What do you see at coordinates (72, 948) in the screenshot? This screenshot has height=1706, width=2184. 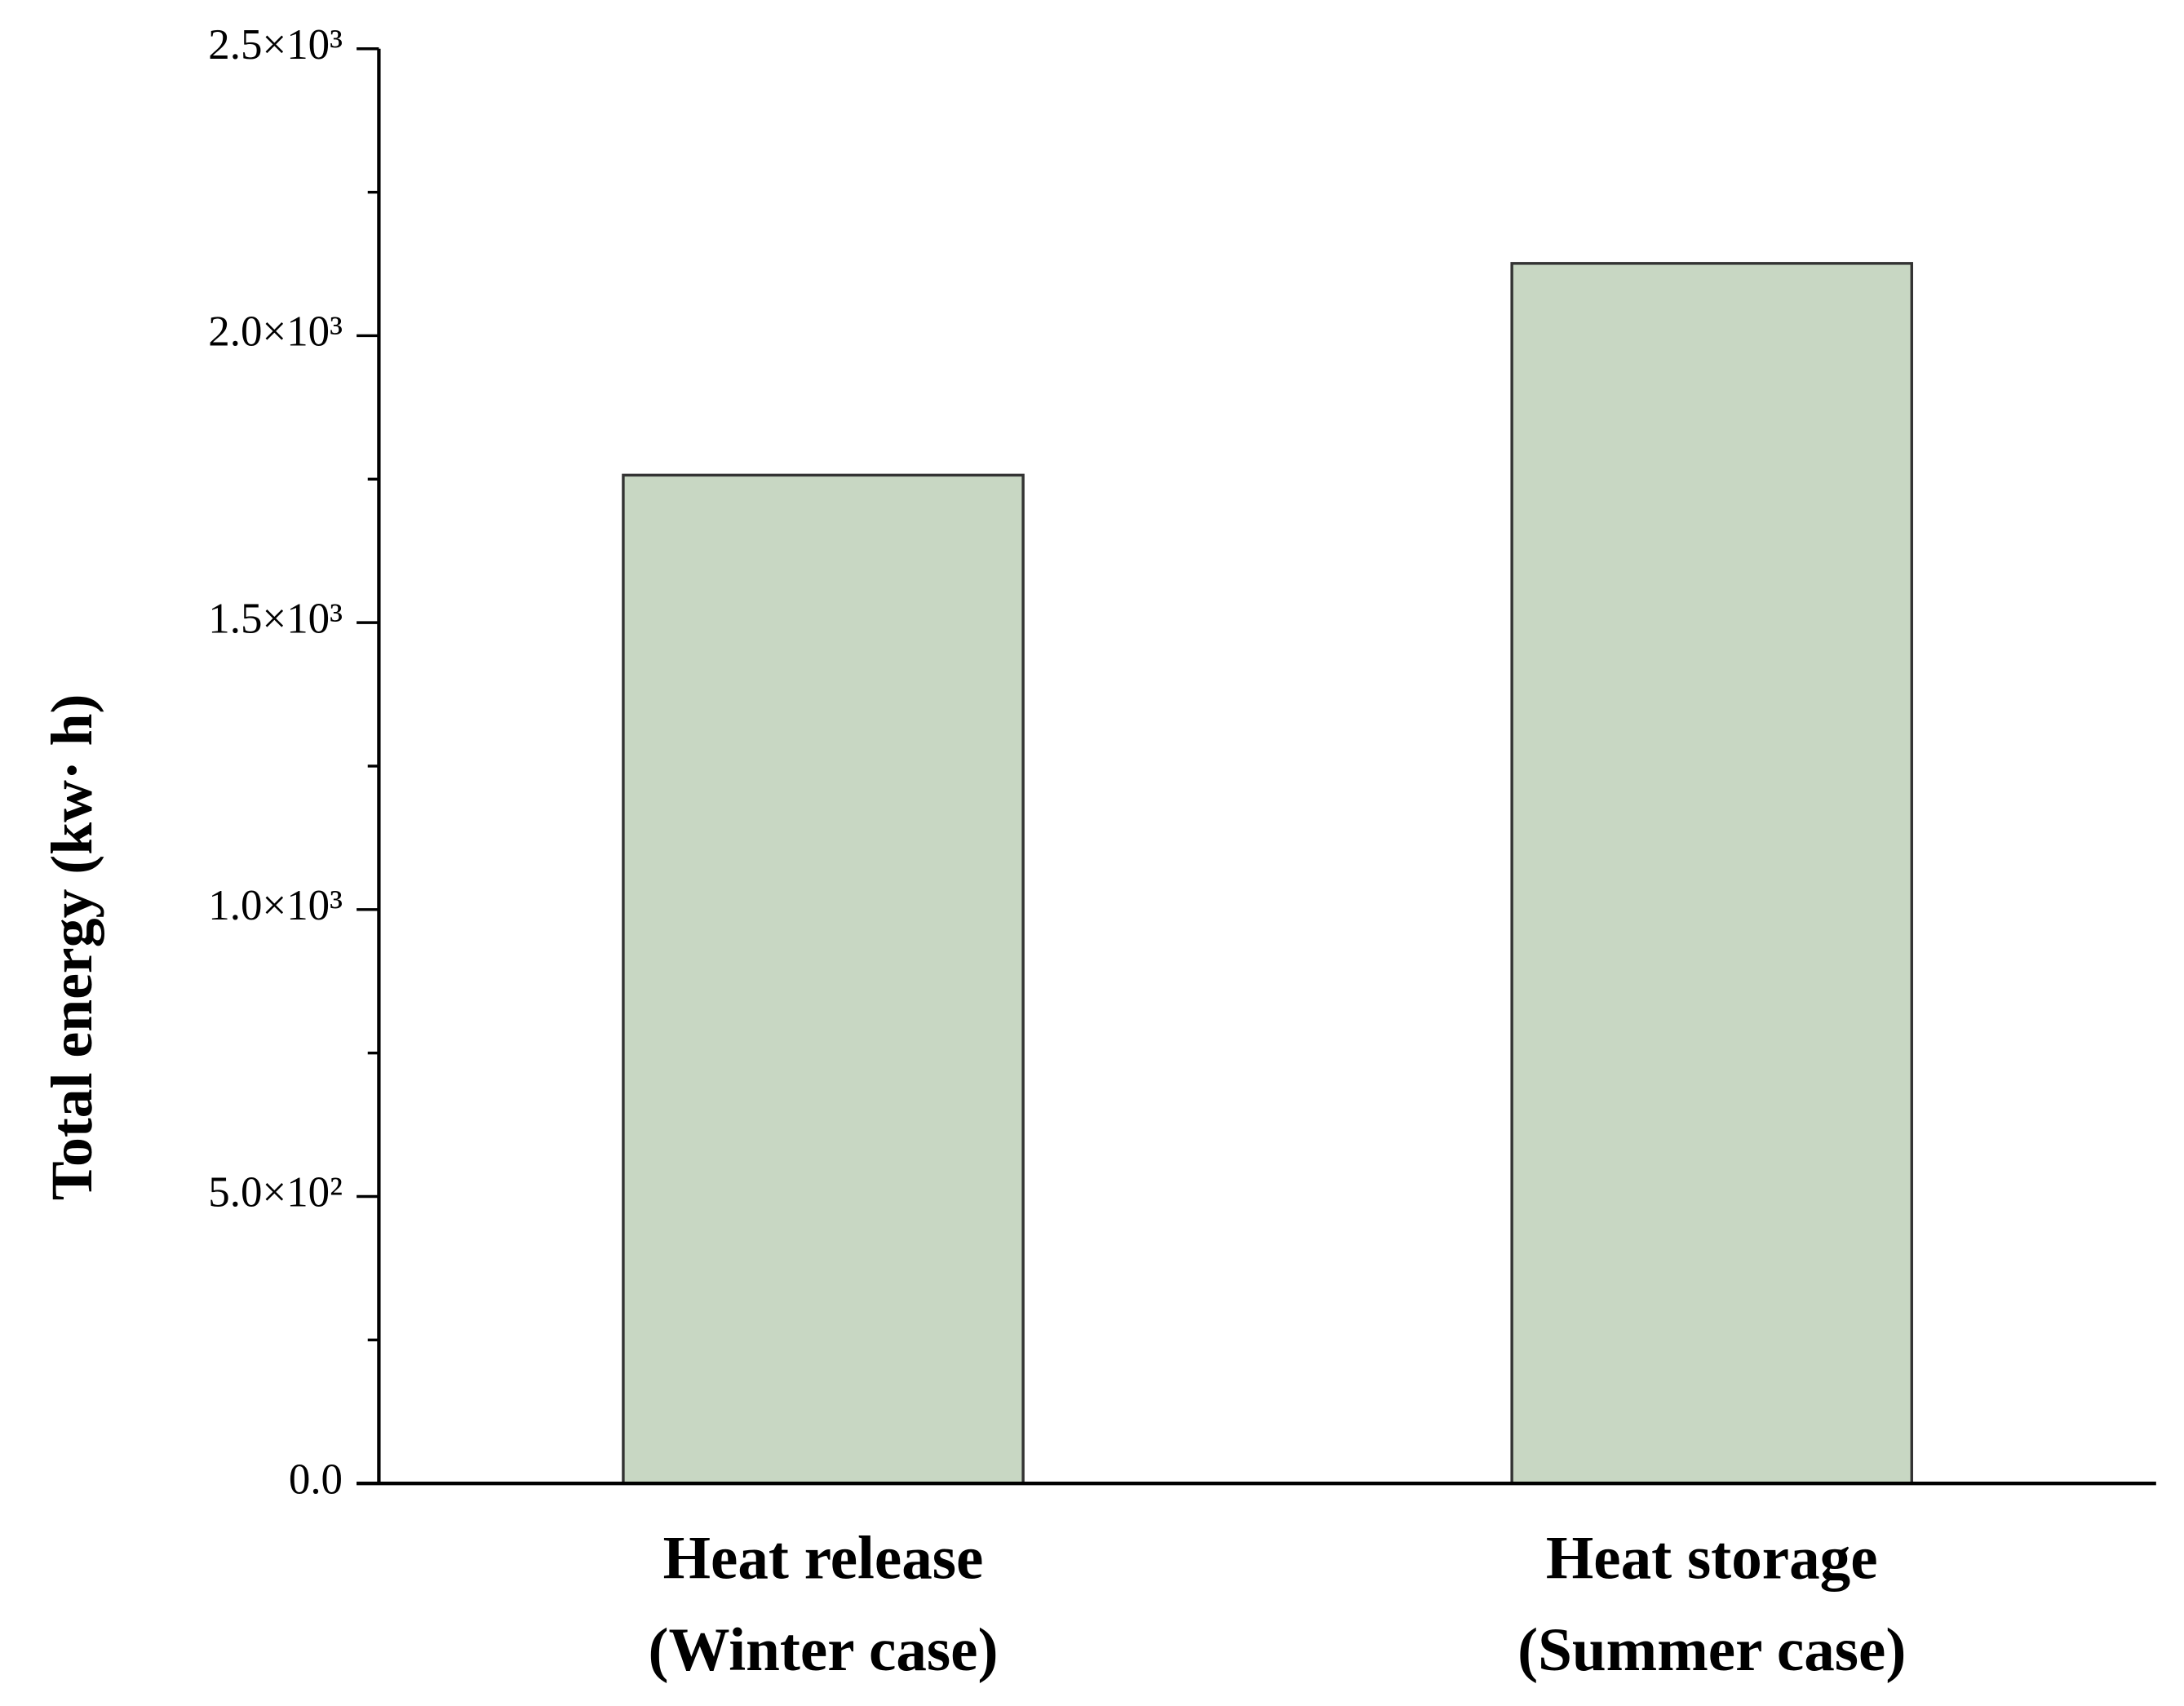 I see `y-axis-label: Total energy (kw· h)` at bounding box center [72, 948].